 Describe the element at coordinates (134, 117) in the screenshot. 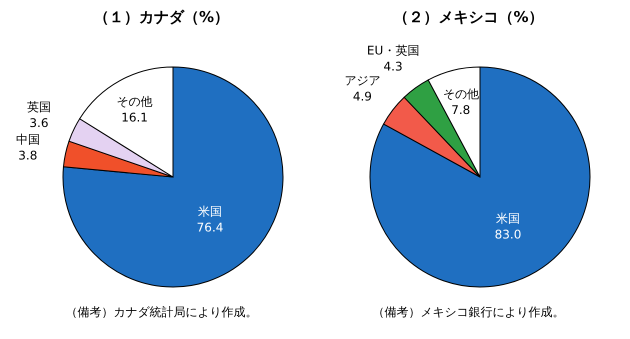

I see `data-label: 16.1` at that location.